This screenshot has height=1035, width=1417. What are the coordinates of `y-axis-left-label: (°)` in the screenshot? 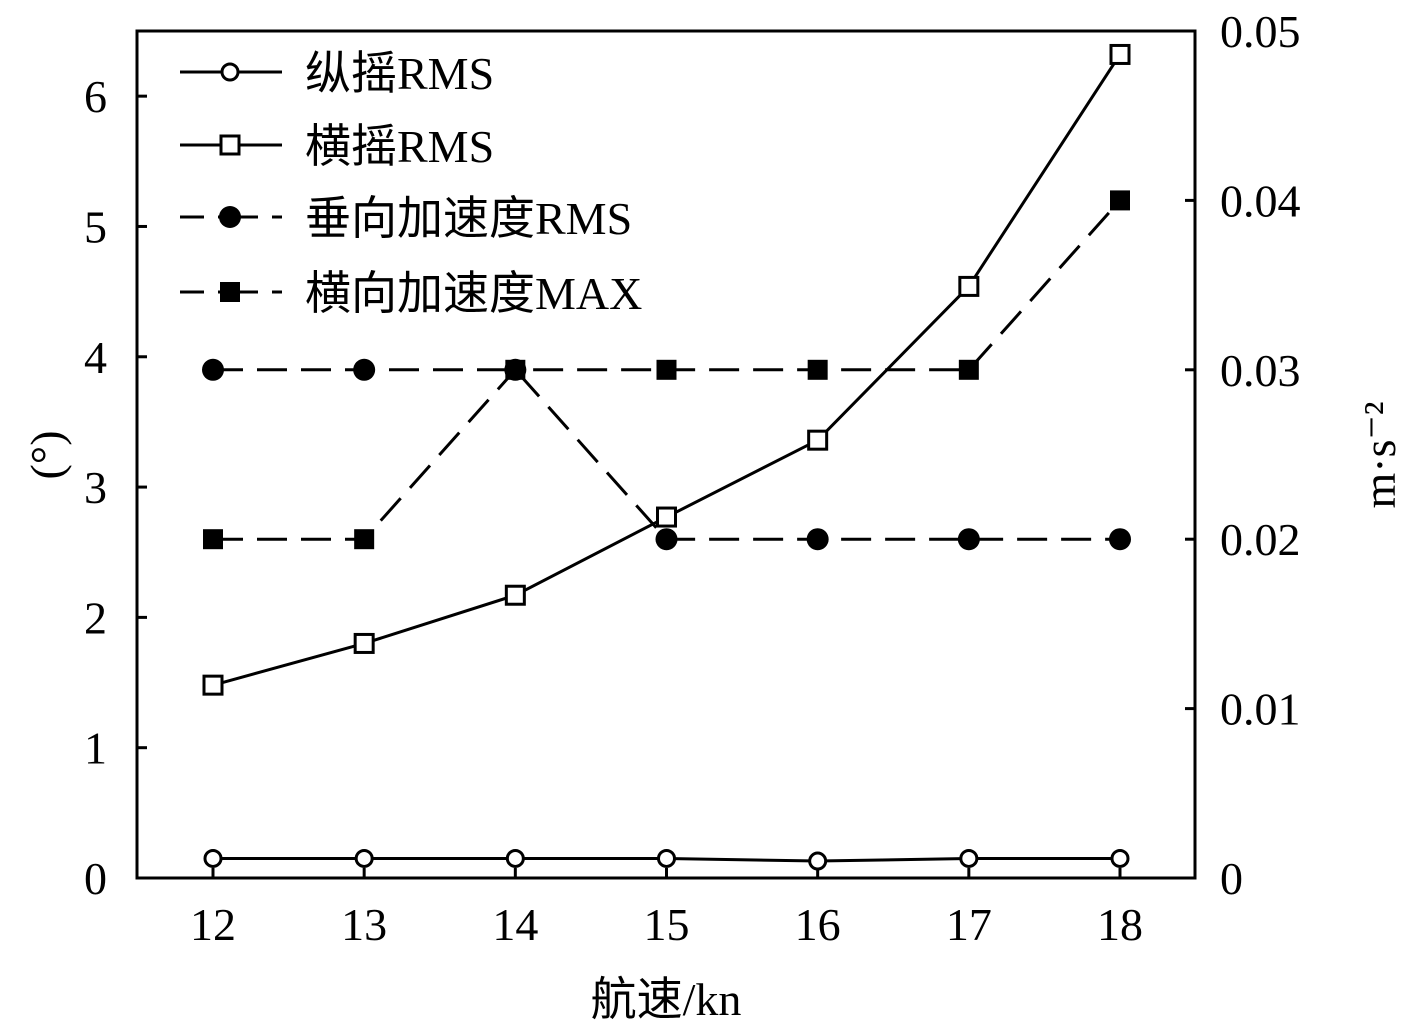 It's located at (46, 454).